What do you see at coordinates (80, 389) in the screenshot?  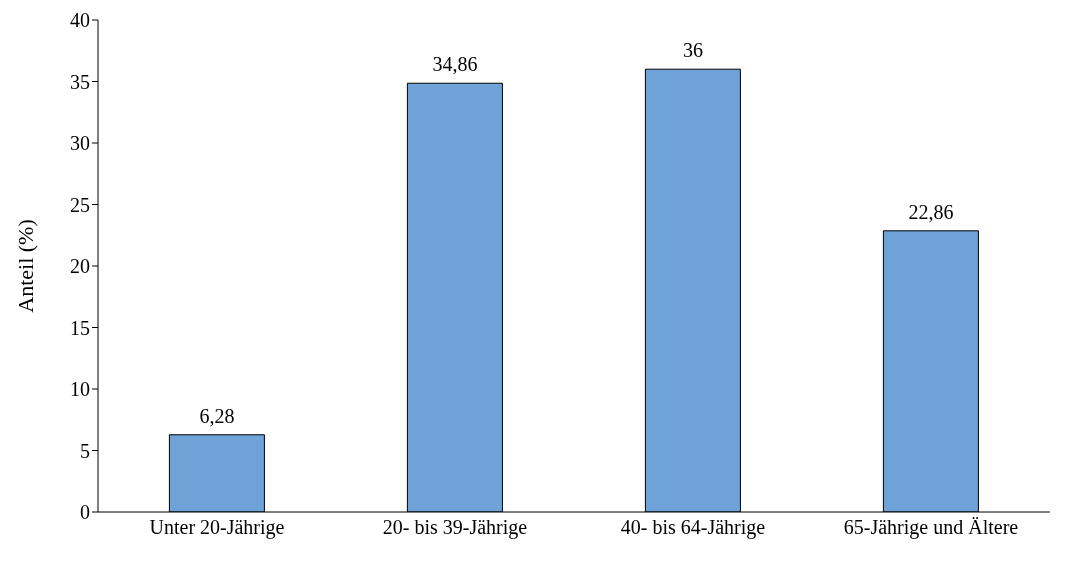 I see `y-tick-label: 10` at bounding box center [80, 389].